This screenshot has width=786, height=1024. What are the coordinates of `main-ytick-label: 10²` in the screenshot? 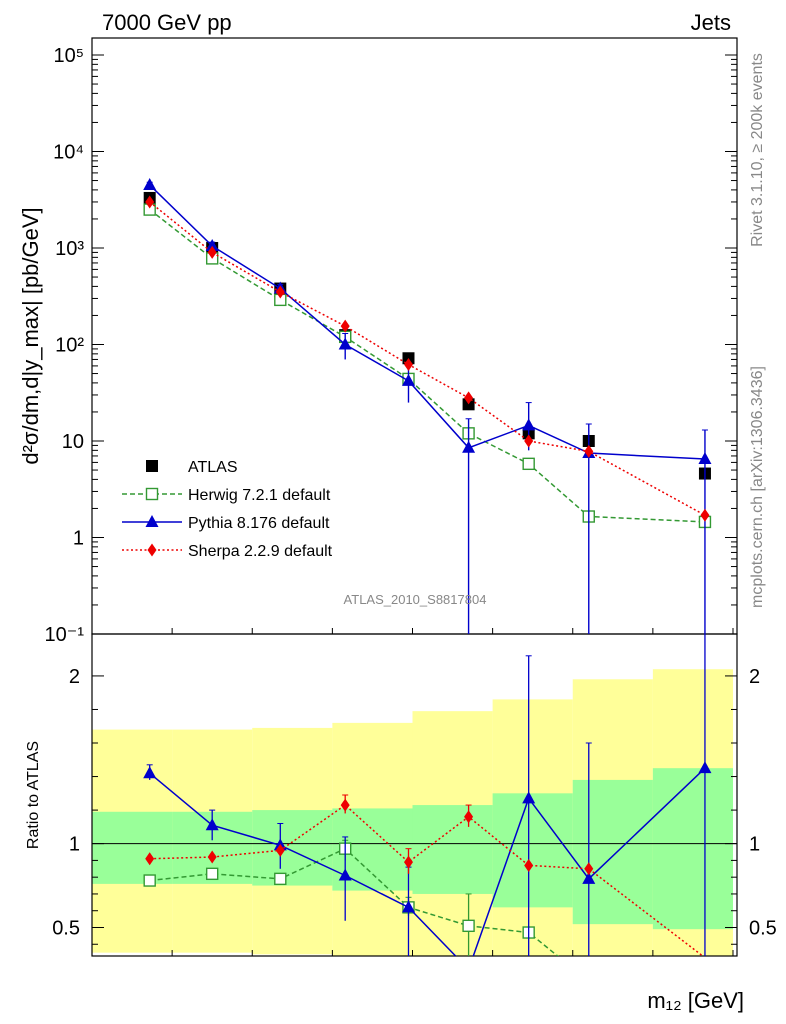 It's located at (69, 345).